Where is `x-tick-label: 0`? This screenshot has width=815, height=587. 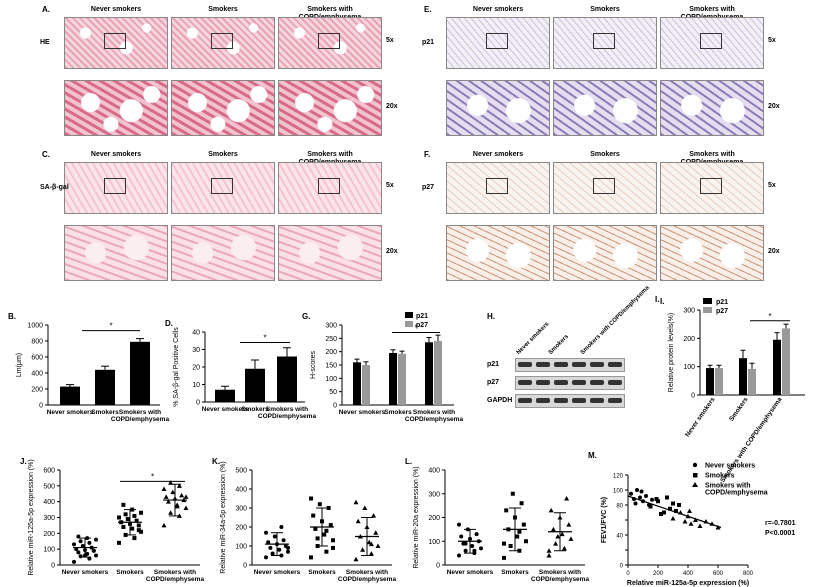
x-tick-label: 0 is located at coordinates (628, 574).